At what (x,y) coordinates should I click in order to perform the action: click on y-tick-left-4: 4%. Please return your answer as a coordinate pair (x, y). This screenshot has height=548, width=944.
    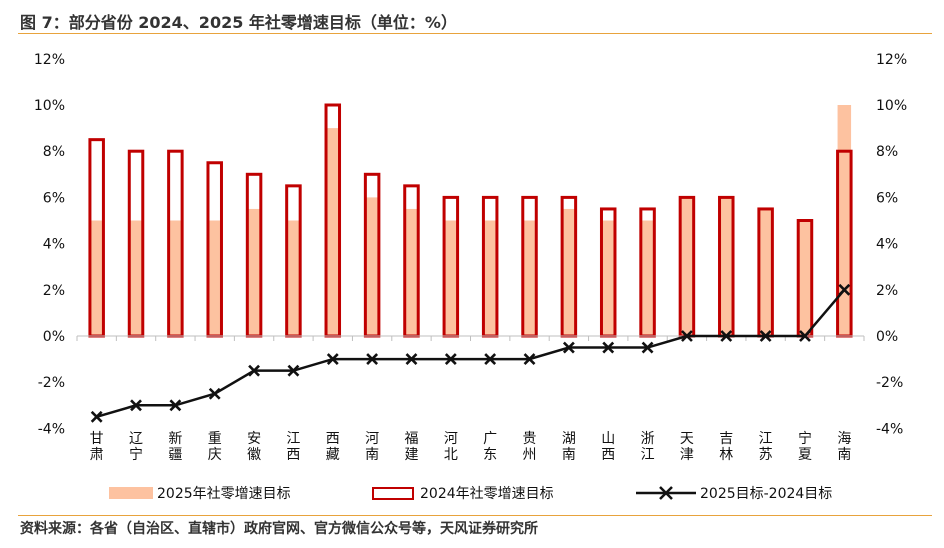
    Looking at the image, I should click on (54, 245).